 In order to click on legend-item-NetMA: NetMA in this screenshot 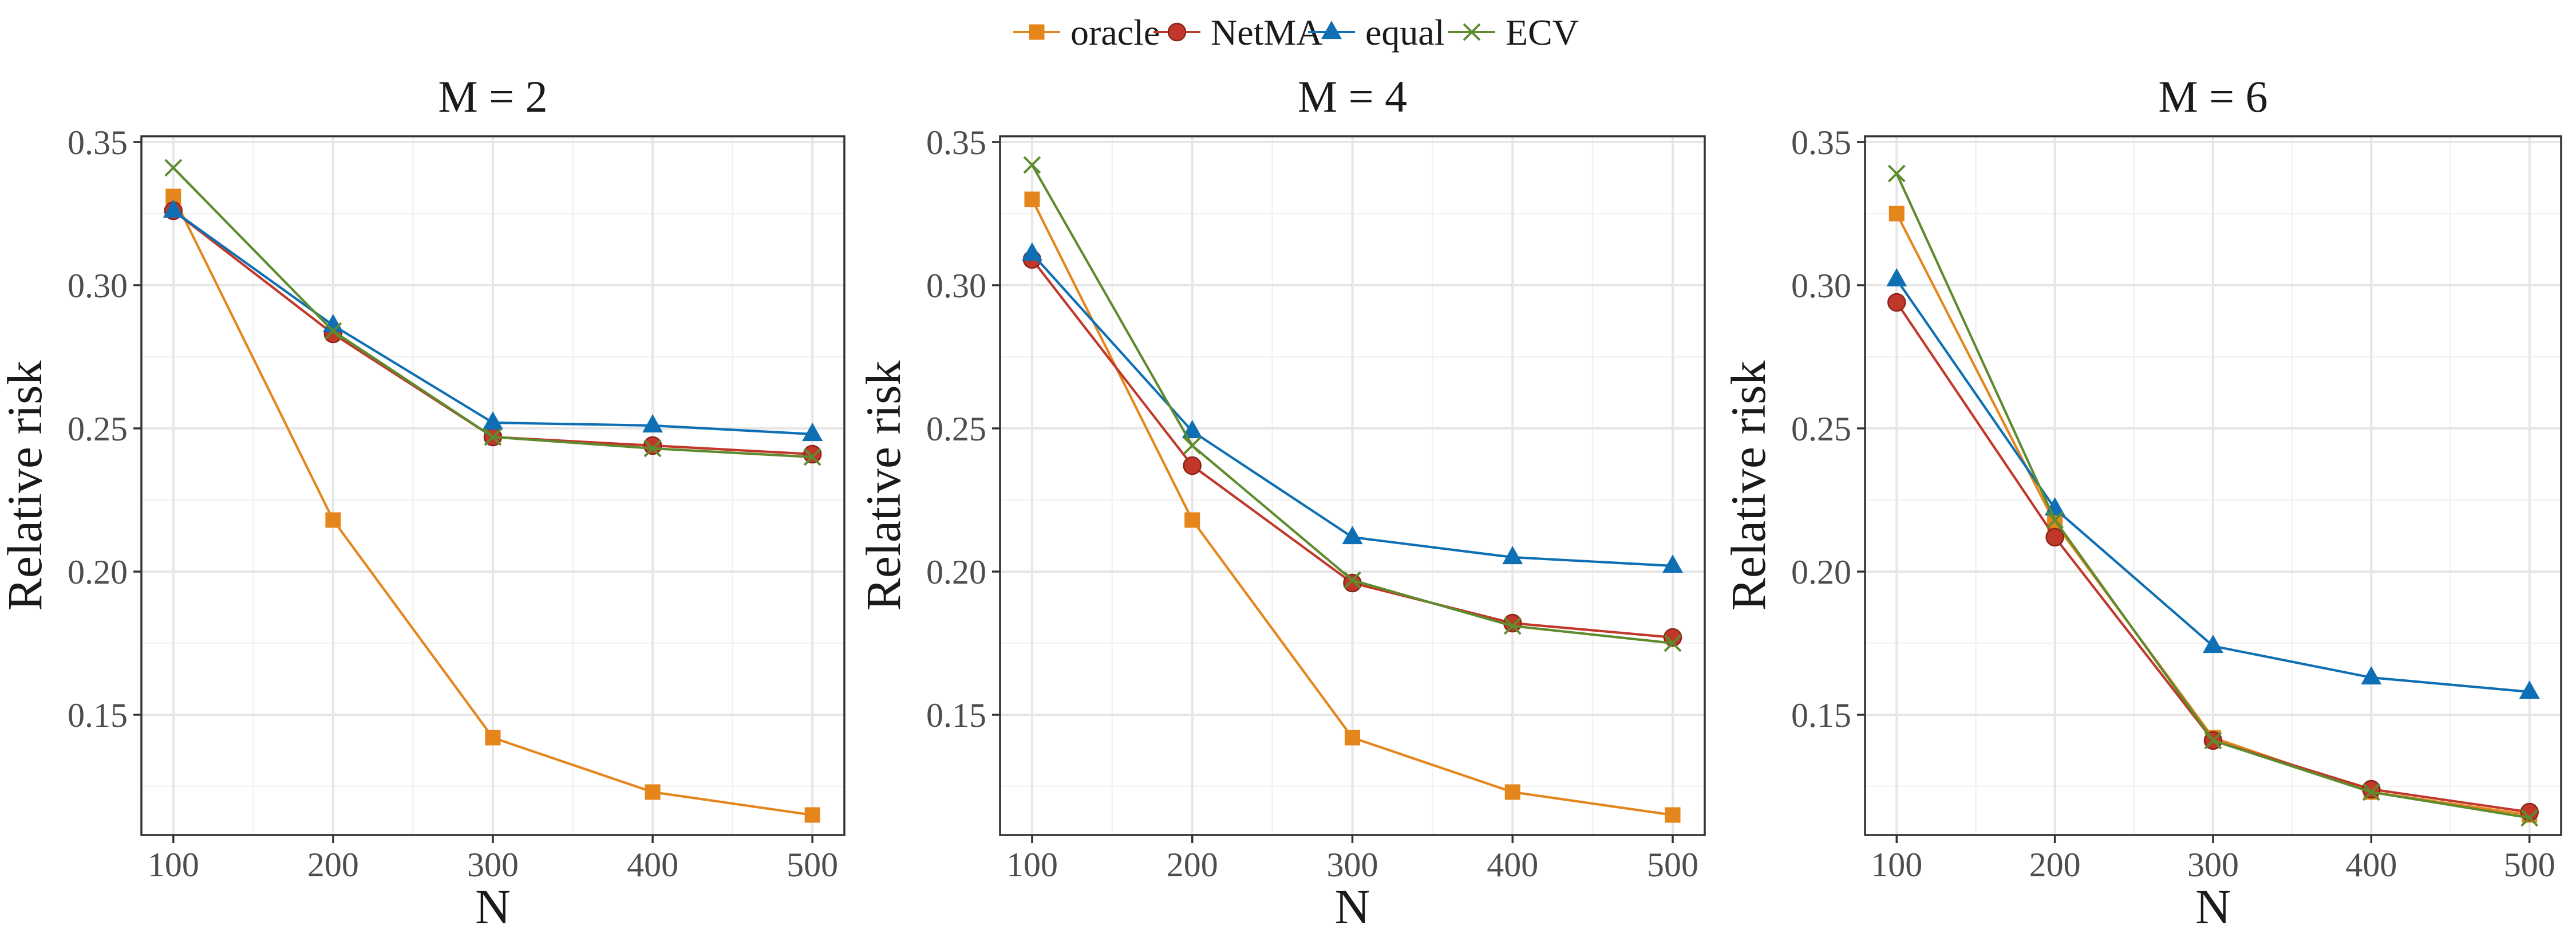, I will do `click(1238, 32)`.